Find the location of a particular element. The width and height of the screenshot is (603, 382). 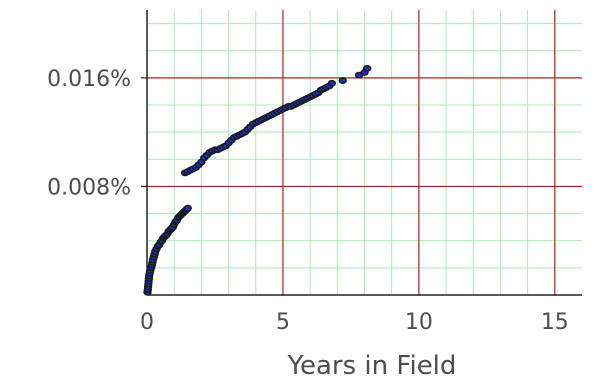

x-tick-label: 10 is located at coordinates (419, 322).